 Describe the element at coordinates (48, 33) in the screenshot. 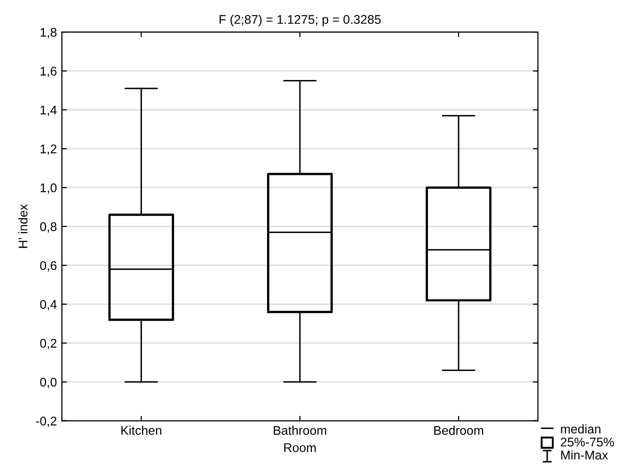

I see `y-tick-label: 1,8` at that location.